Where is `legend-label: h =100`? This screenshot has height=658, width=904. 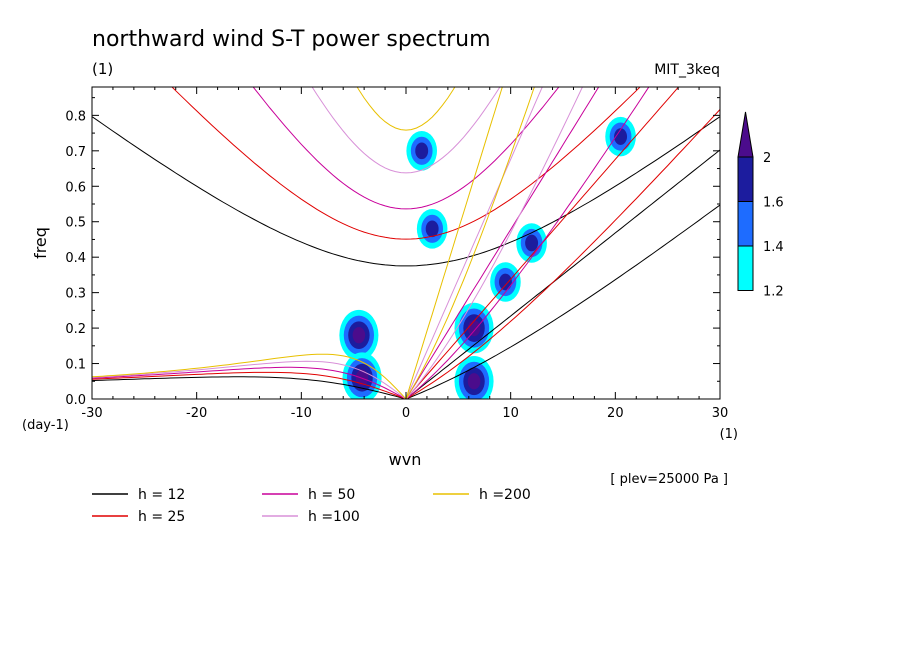
legend-label: h =100 is located at coordinates (334, 517).